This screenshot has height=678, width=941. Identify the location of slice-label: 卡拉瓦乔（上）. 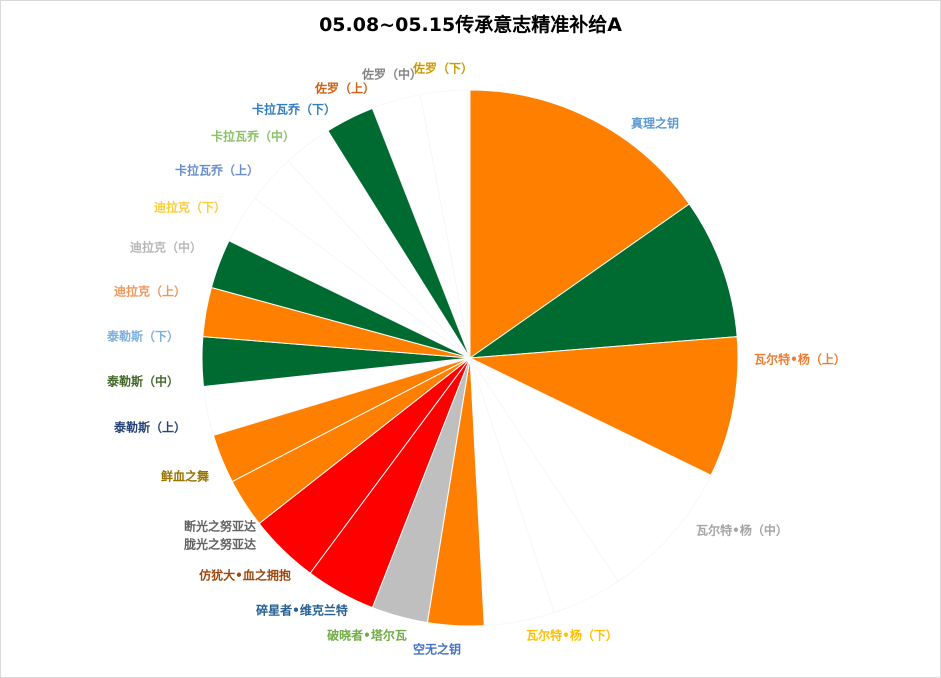
(217, 170).